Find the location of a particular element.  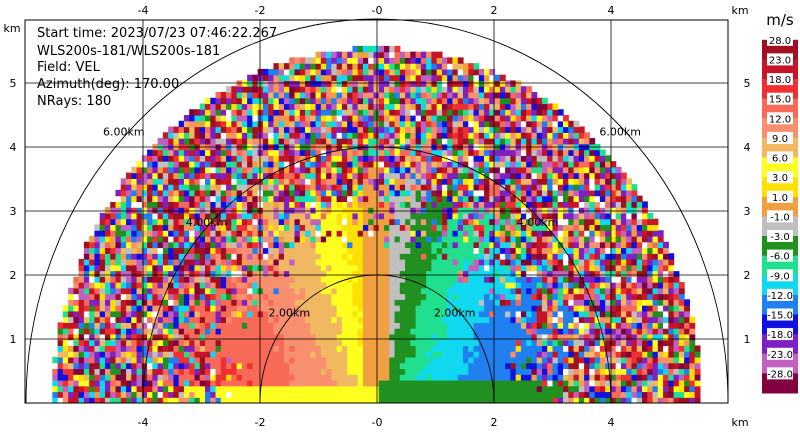

y-tick-label-right: 1 is located at coordinates (747, 339).